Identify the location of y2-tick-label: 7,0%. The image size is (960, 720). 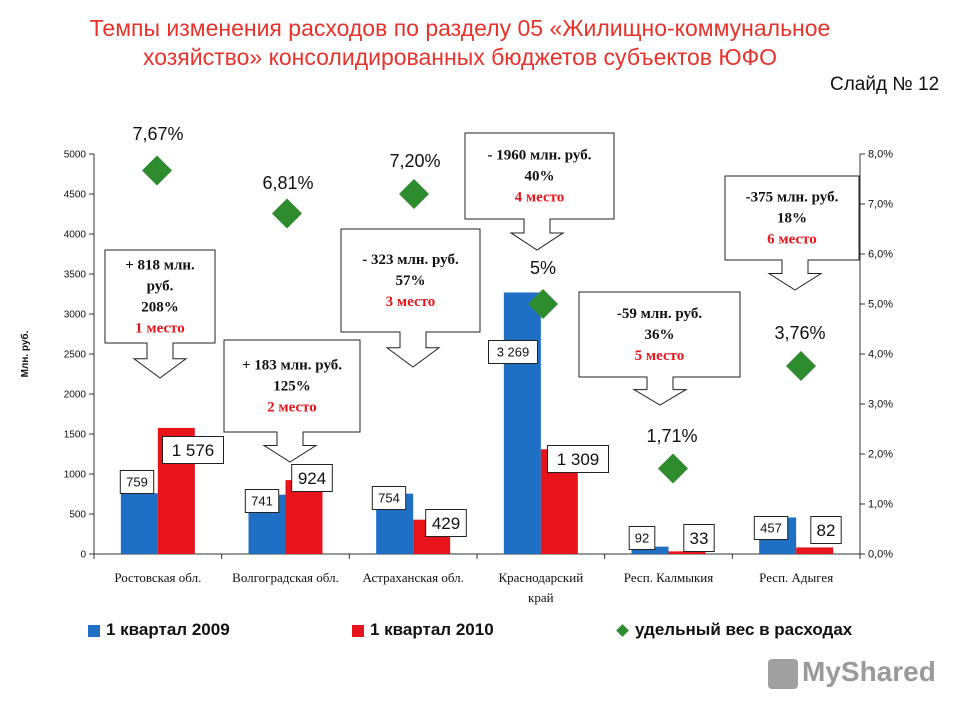
(880, 205).